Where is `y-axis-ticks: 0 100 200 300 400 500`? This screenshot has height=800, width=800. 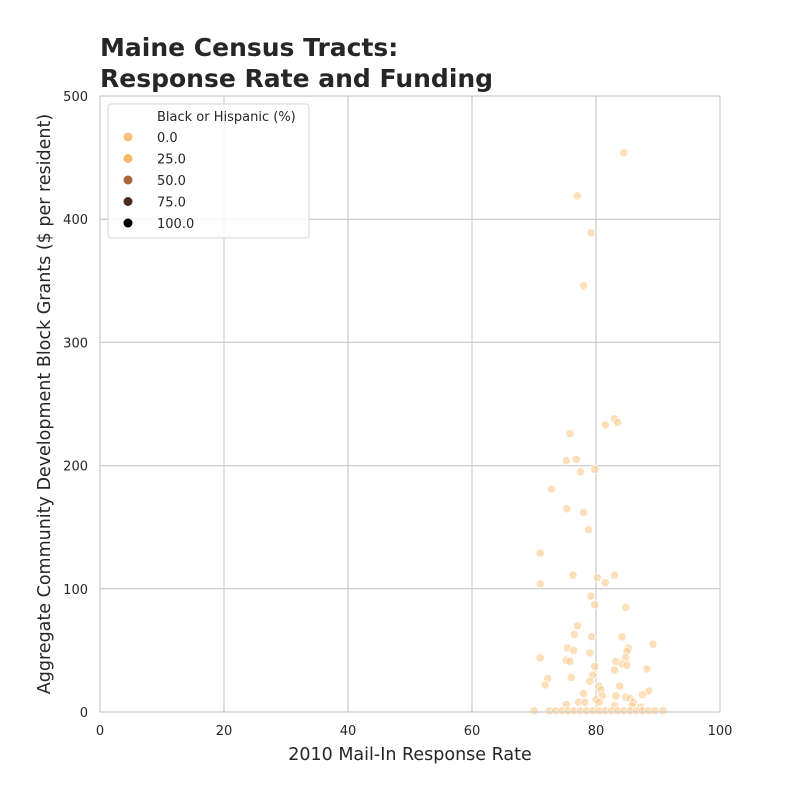
y-axis-ticks: 0 100 200 300 400 500 is located at coordinates (75, 405).